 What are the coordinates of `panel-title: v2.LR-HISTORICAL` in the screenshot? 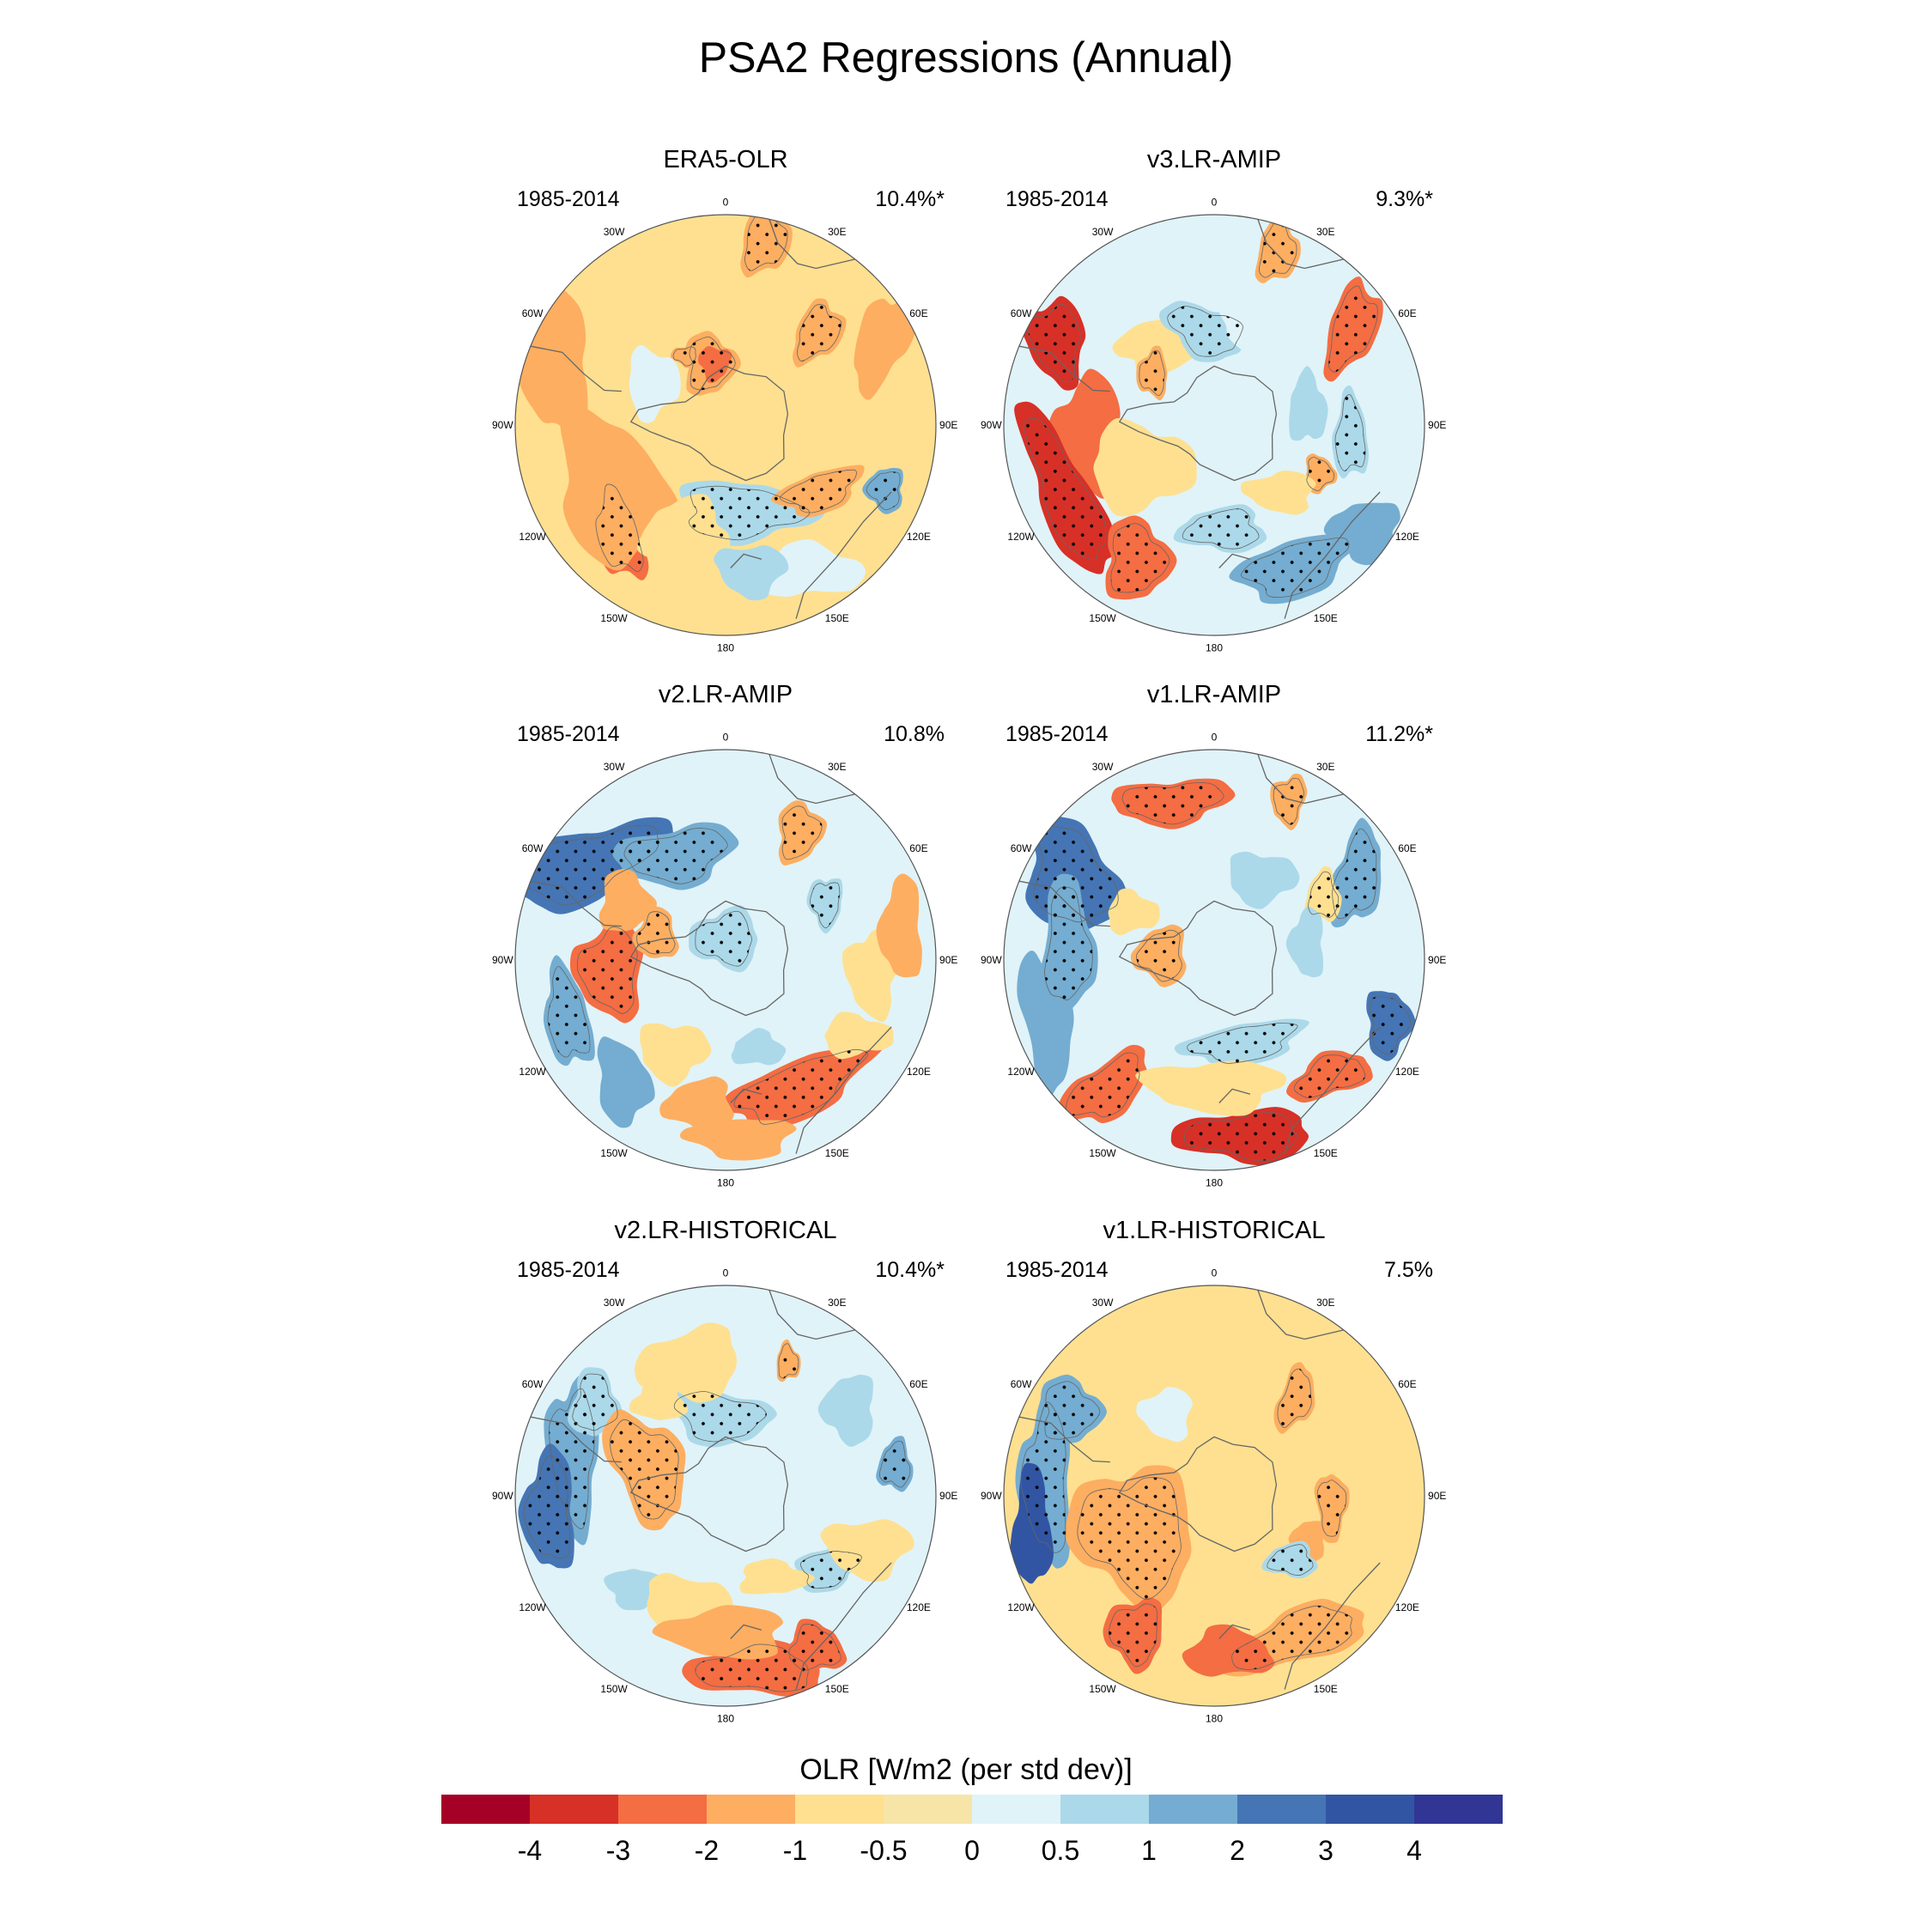 It's located at (726, 1230).